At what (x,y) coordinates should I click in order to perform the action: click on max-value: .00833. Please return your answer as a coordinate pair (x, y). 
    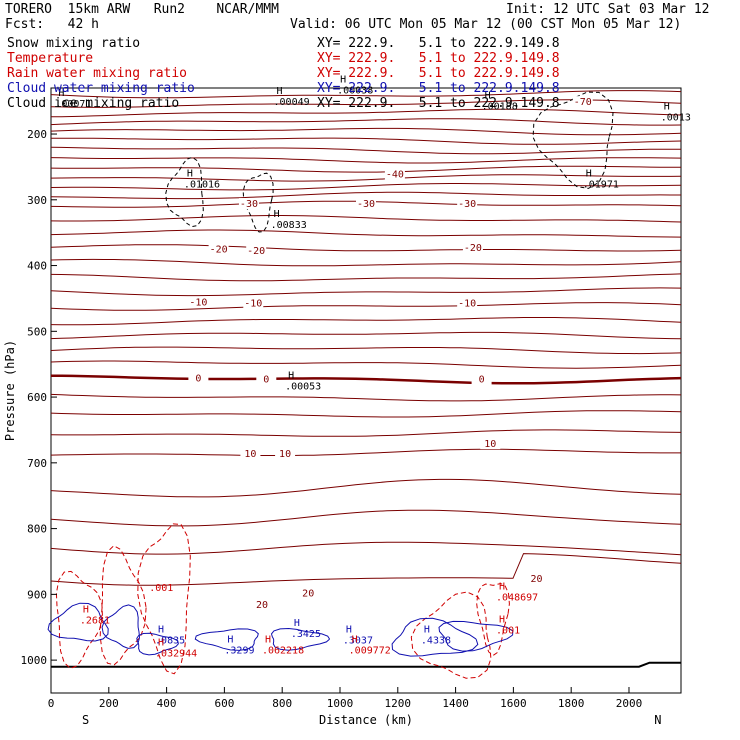
    Looking at the image, I should click on (289, 225).